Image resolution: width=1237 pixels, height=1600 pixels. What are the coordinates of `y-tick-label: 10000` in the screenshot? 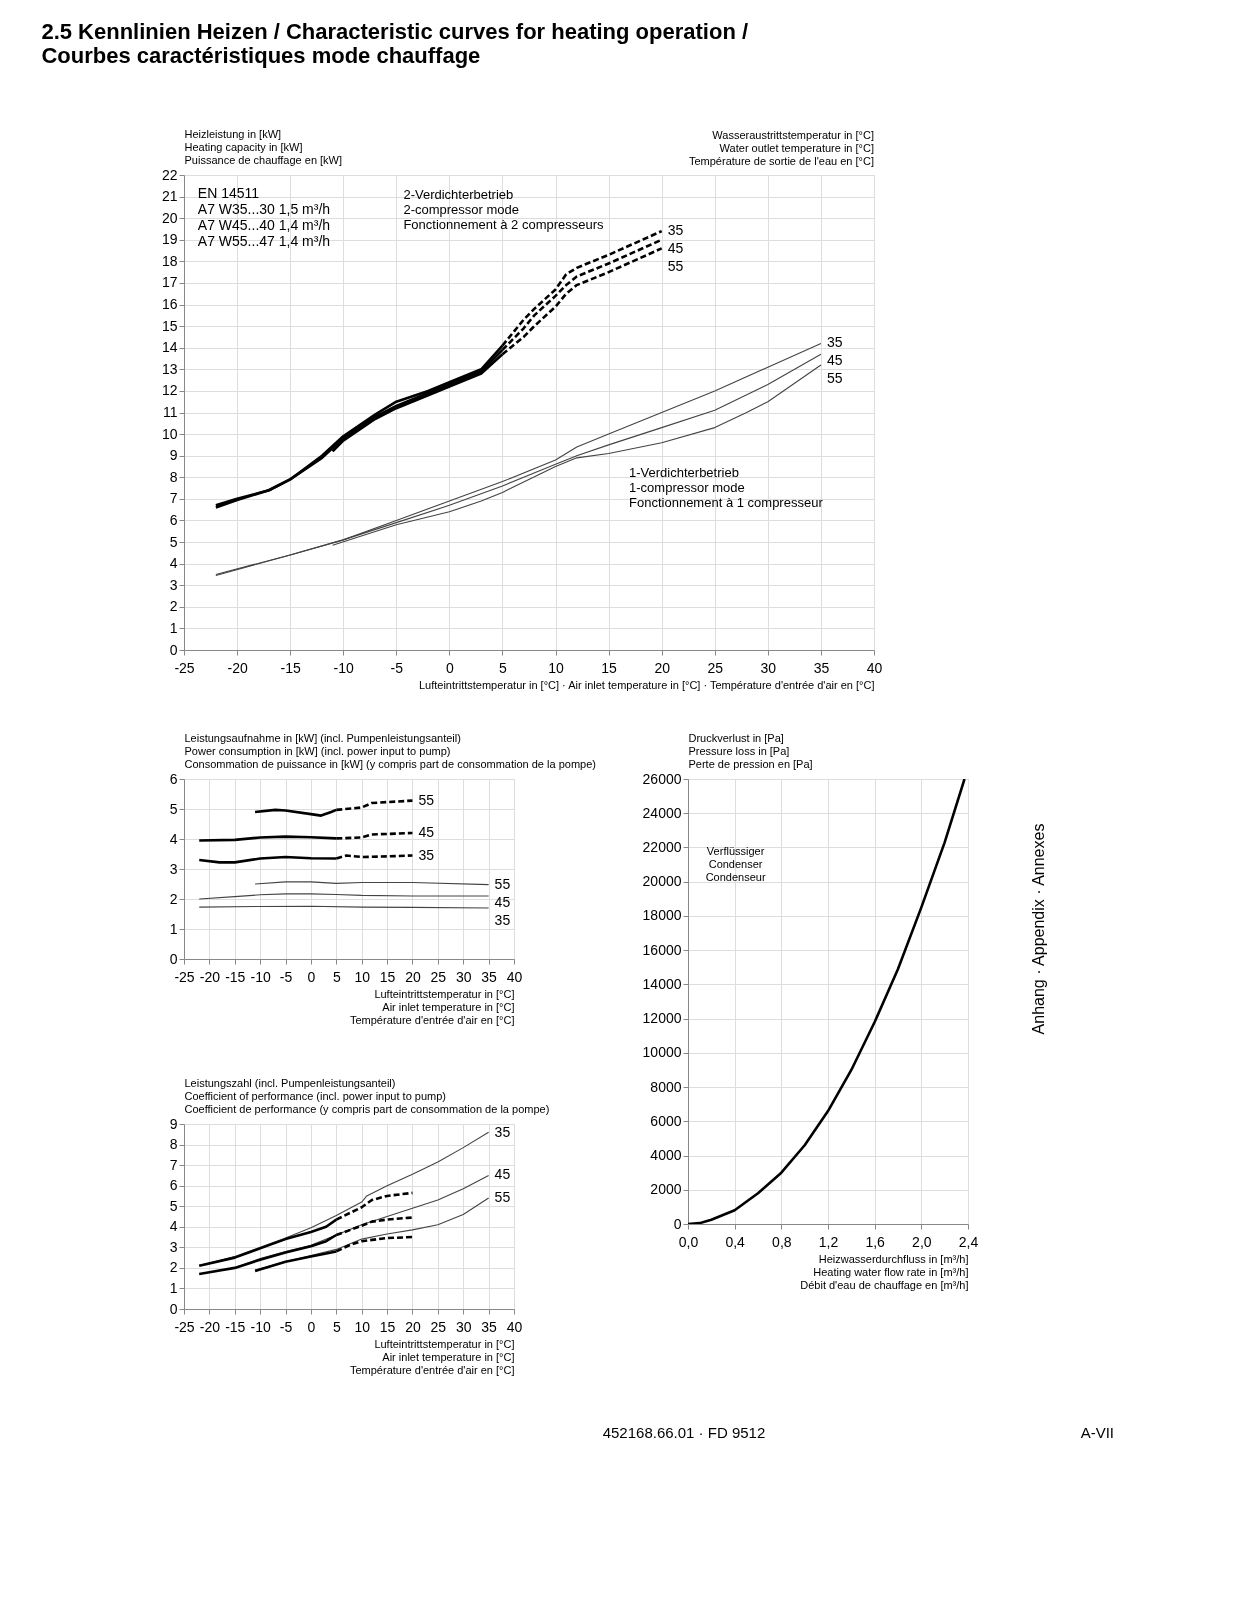 It's located at (662, 1052).